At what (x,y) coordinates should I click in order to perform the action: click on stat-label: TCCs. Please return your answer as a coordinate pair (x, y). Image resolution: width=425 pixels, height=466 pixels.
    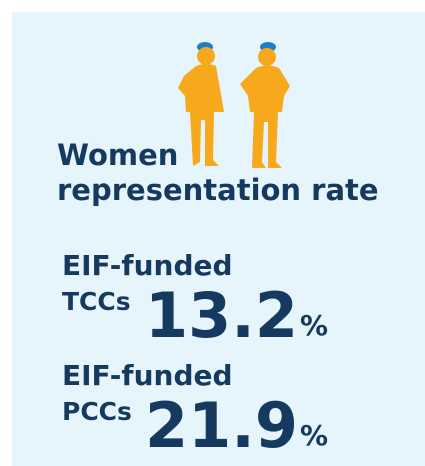
    Looking at the image, I should click on (96, 301).